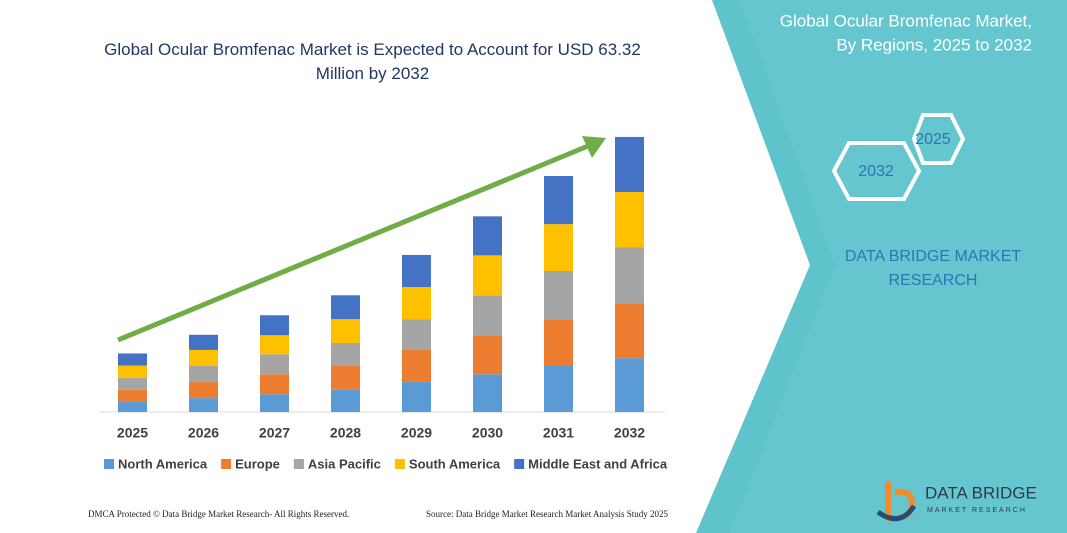  Describe the element at coordinates (132, 433) in the screenshot. I see `x-tick-label: 2025` at that location.